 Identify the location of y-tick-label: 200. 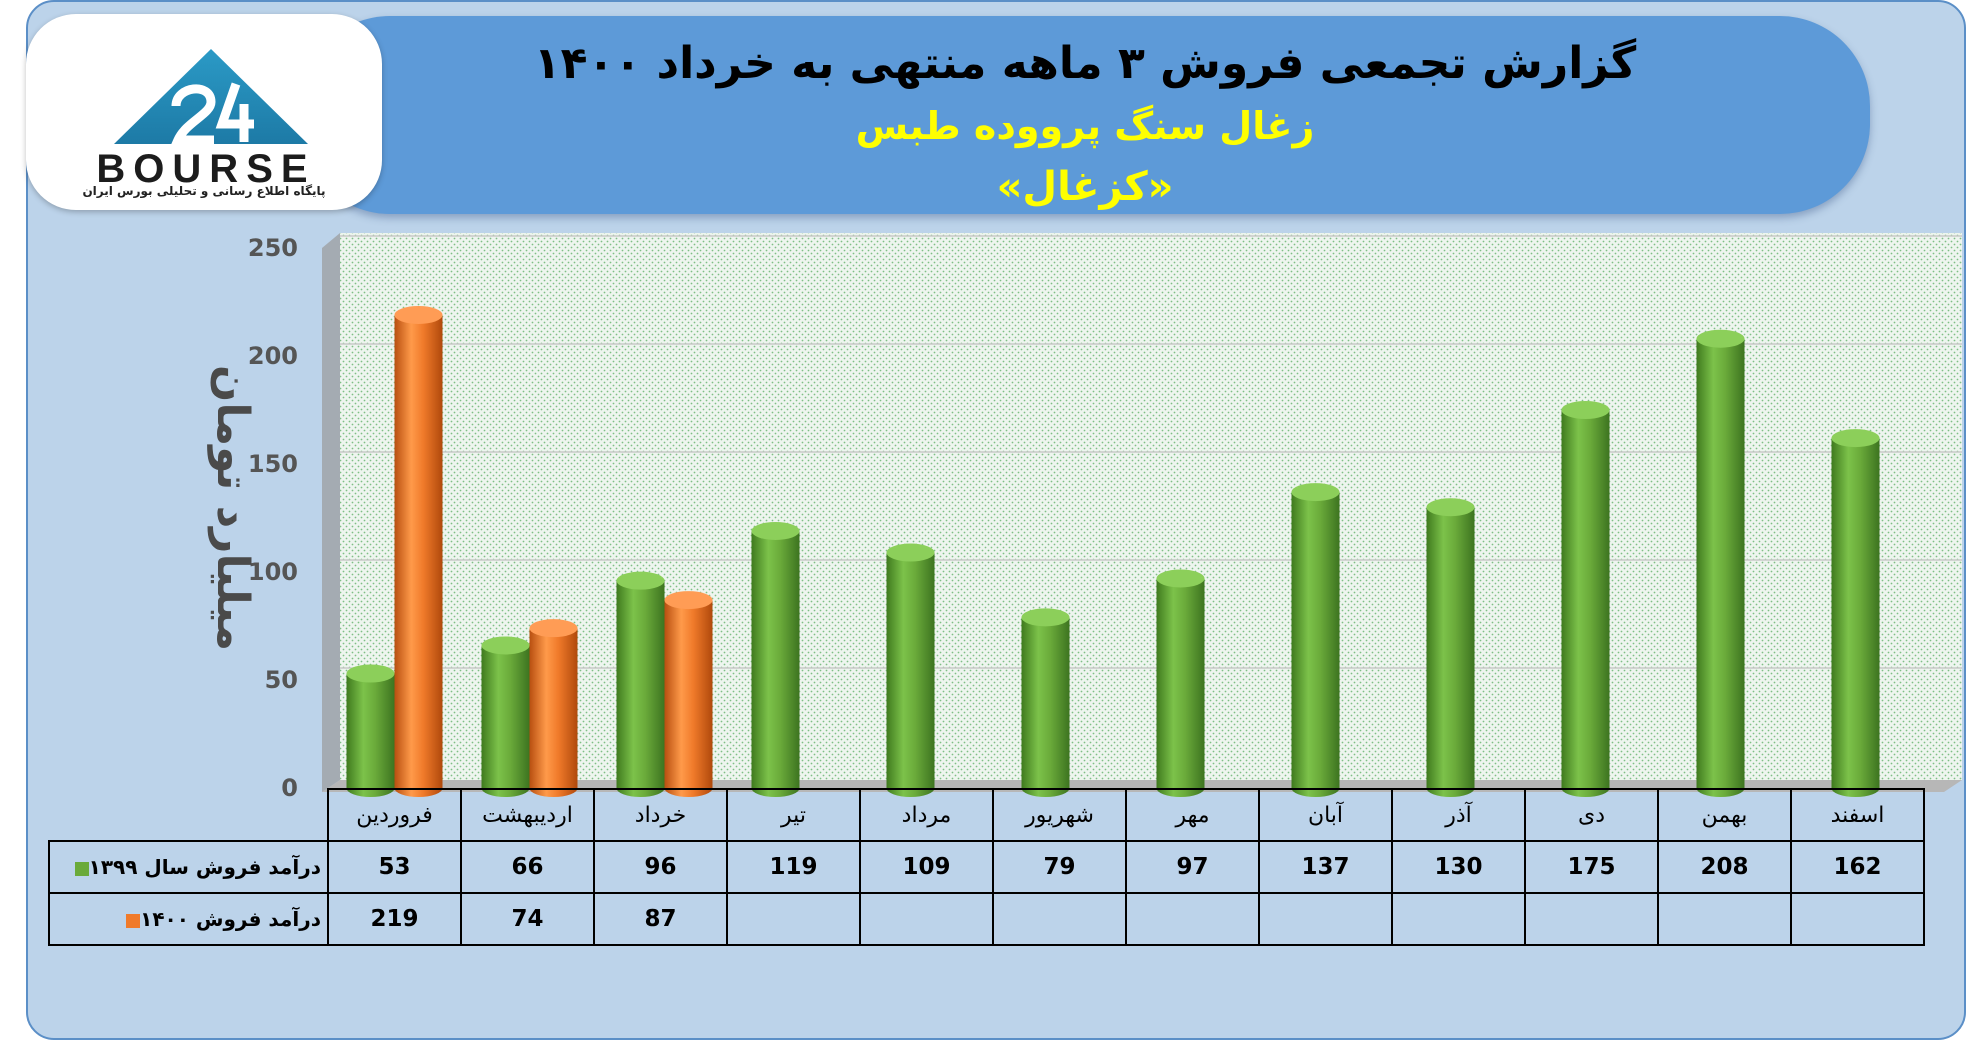
(273, 356).